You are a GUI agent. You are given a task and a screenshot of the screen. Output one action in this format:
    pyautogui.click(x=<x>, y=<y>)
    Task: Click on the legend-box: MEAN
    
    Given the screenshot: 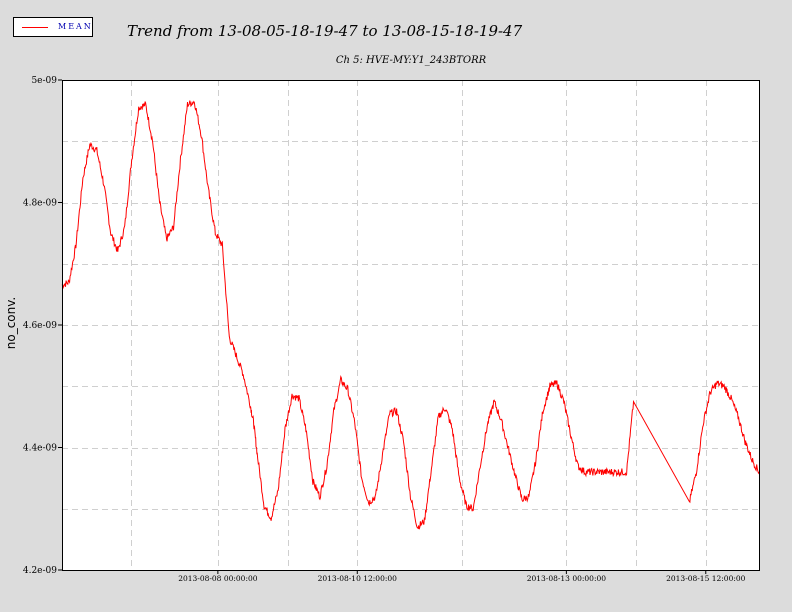 What is the action you would take?
    pyautogui.click(x=53, y=27)
    